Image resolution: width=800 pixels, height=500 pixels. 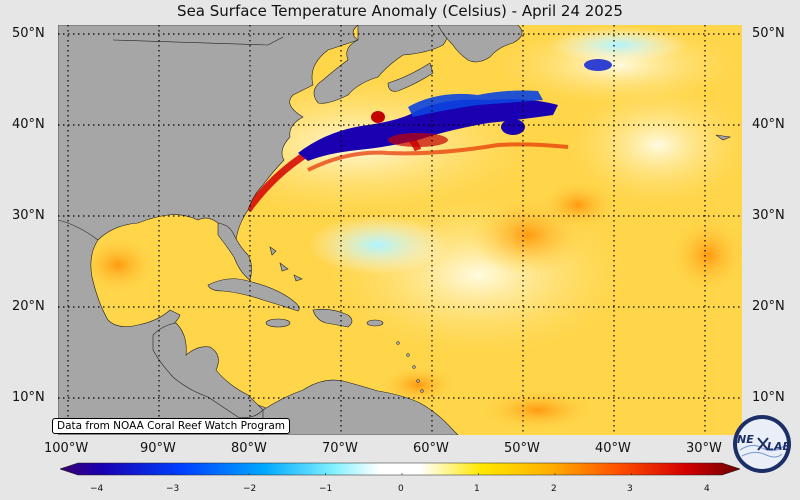 What do you see at coordinates (707, 489) in the screenshot?
I see `colorbar-tick: 4` at bounding box center [707, 489].